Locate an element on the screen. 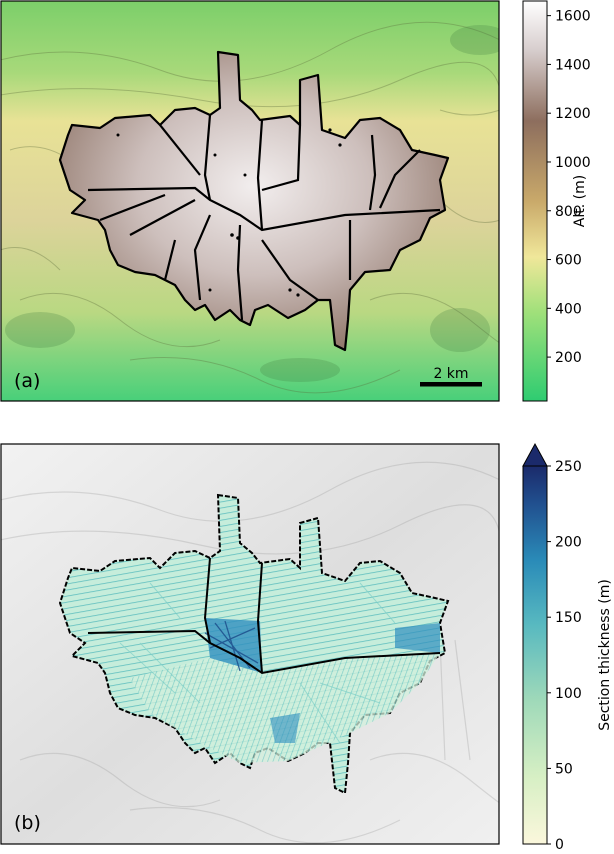  thickness-colorbar-label: Section thickness (m) is located at coordinates (605, 655).